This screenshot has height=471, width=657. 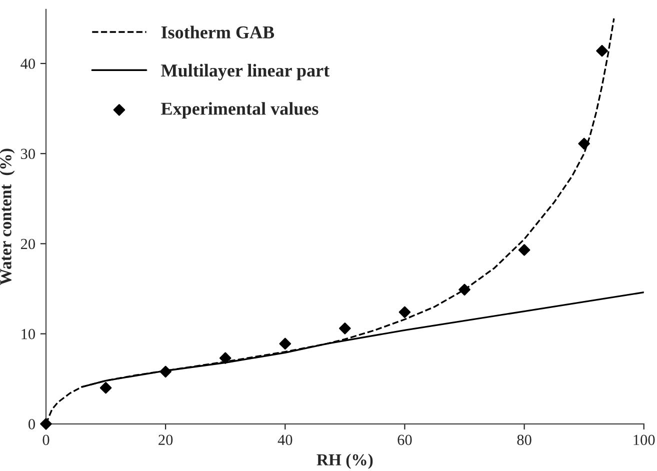 What do you see at coordinates (644, 440) in the screenshot?
I see `x-tick-label: 100` at bounding box center [644, 440].